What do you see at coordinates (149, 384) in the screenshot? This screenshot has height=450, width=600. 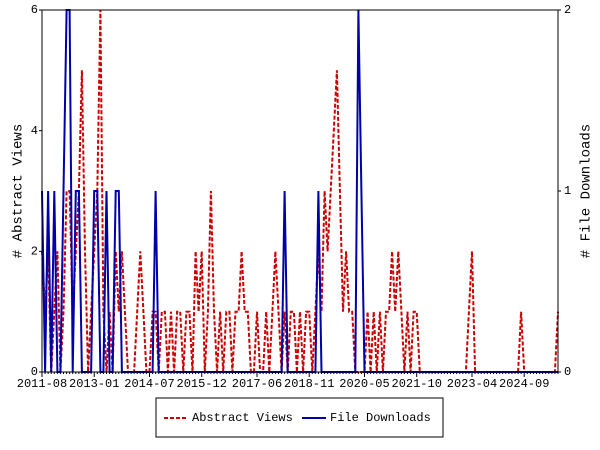 I see `x-tick-label: 2014-07` at bounding box center [149, 384].